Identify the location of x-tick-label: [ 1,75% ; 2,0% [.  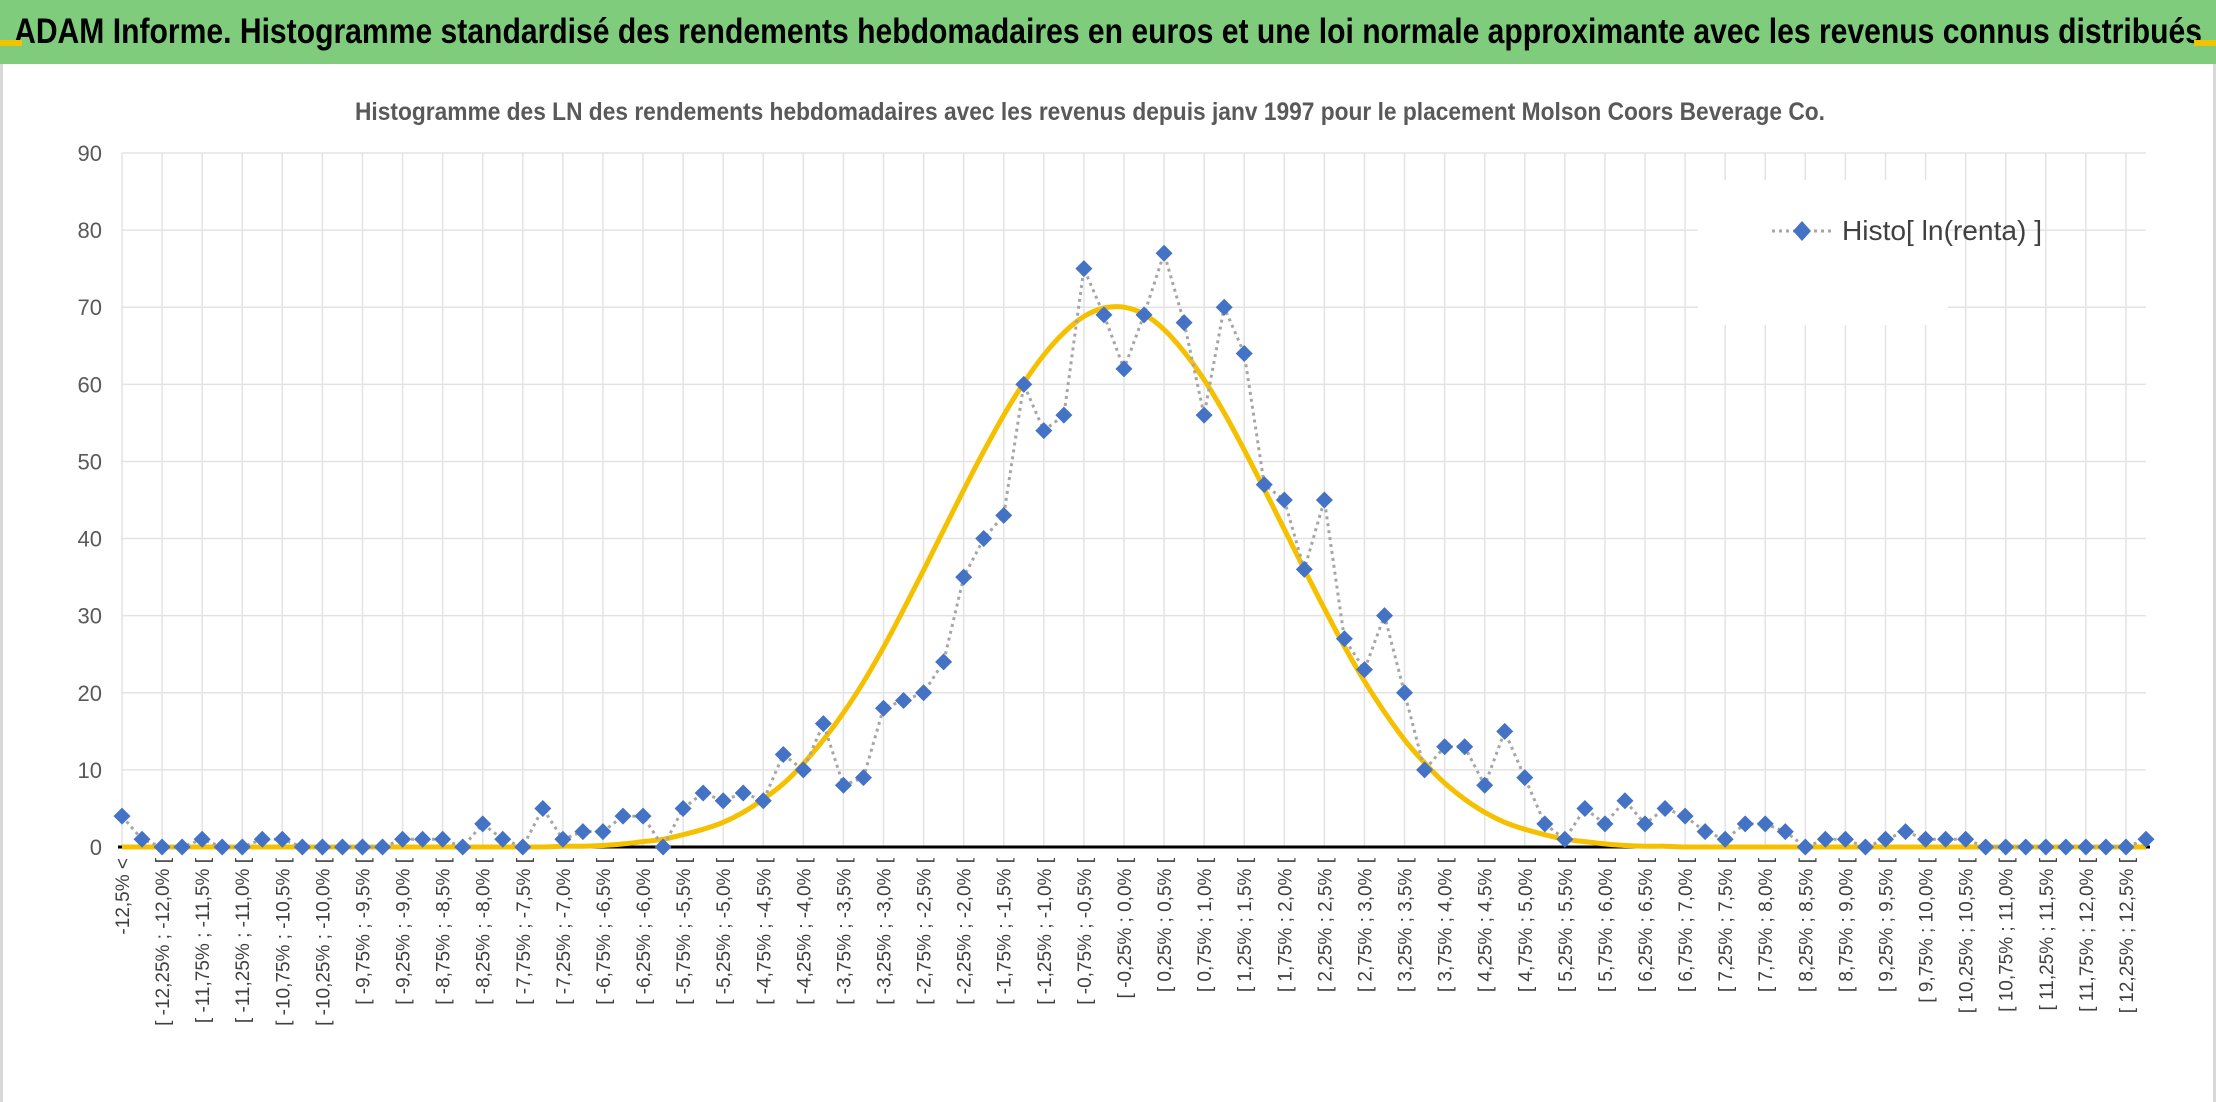
(1285, 924).